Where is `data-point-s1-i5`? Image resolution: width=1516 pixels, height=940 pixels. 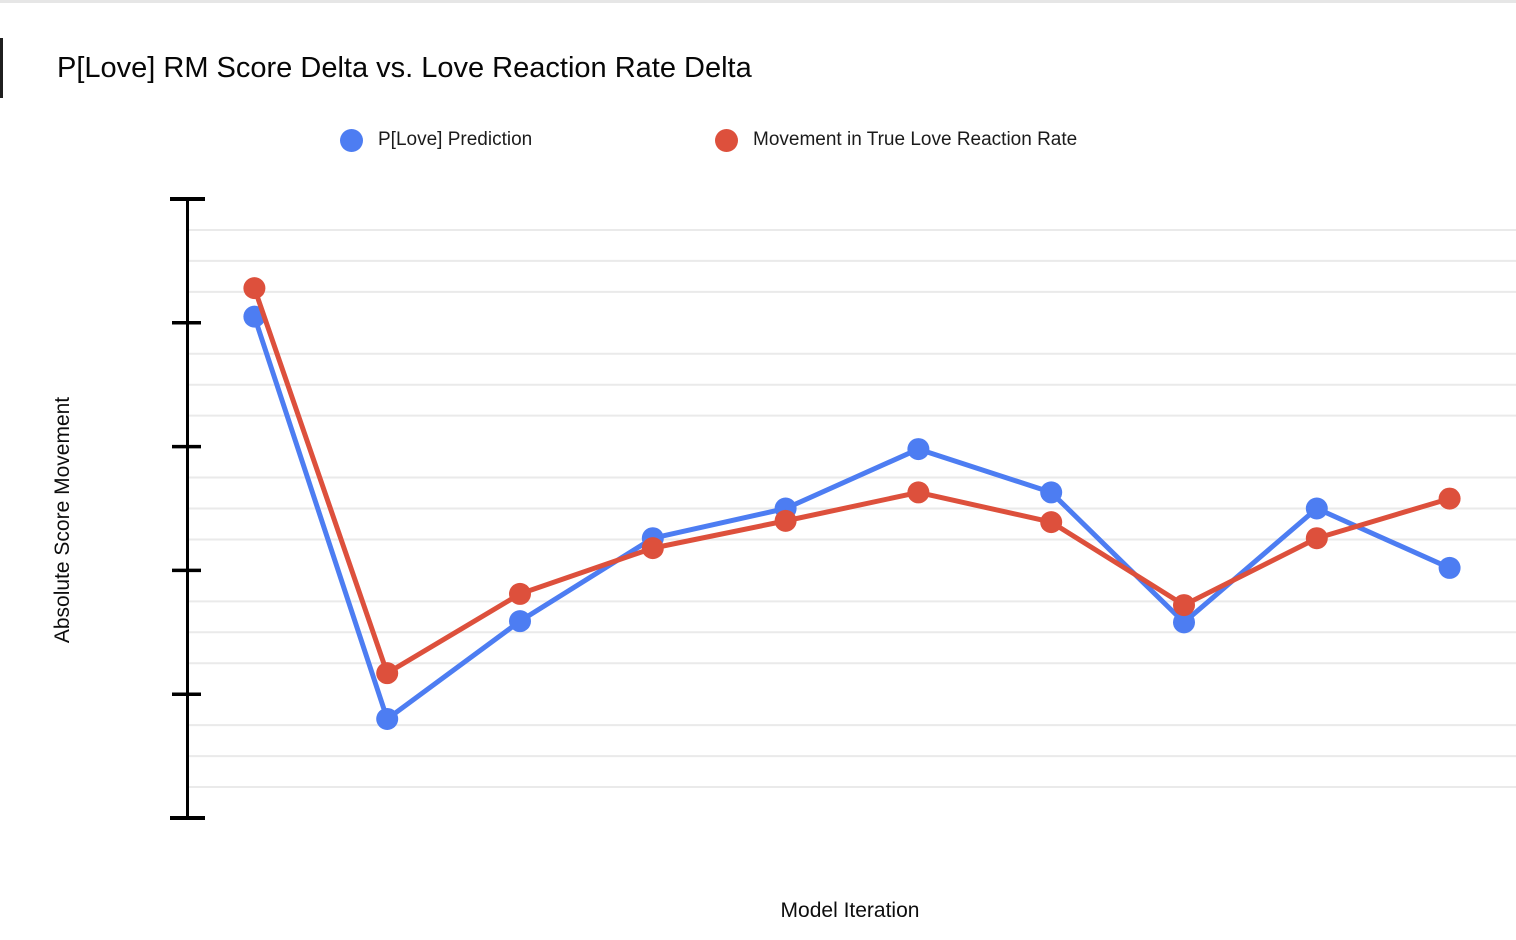
data-point-s1-i5 is located at coordinates (785, 520).